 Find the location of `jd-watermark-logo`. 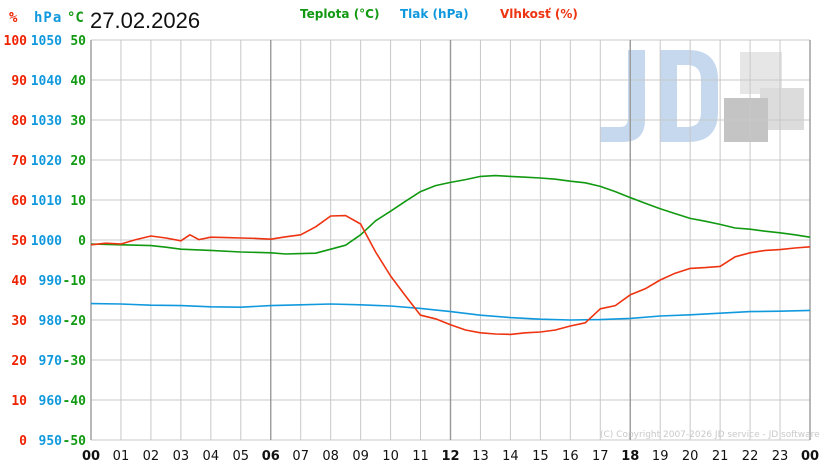

jd-watermark-logo is located at coordinates (702, 96).